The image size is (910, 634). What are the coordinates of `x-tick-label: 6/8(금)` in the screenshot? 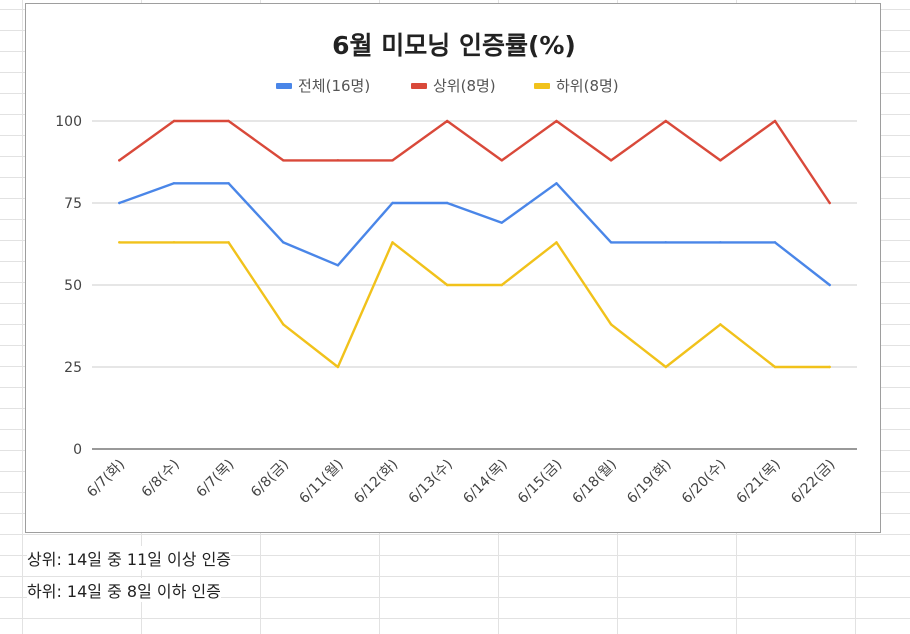 It's located at (270, 479).